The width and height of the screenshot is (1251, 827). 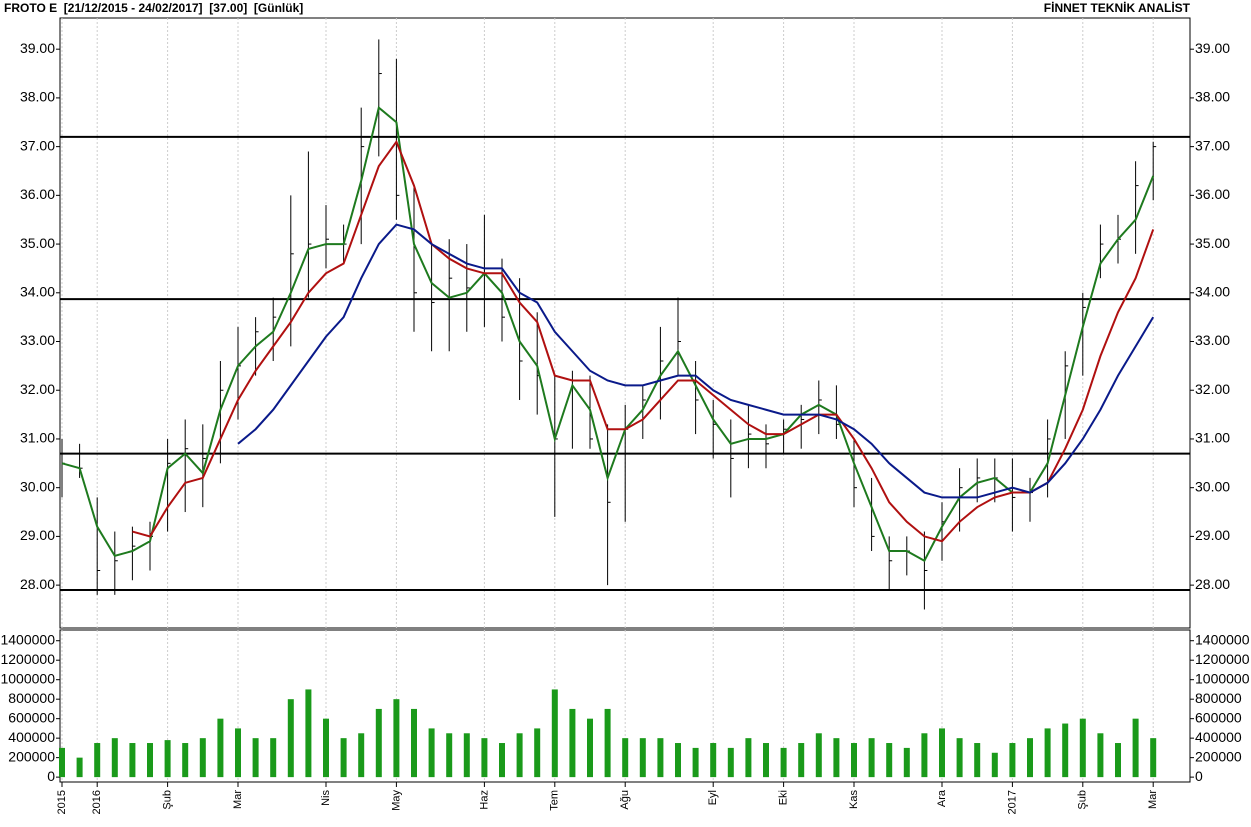 I want to click on x-tick-label: Tem, so click(x=555, y=800).